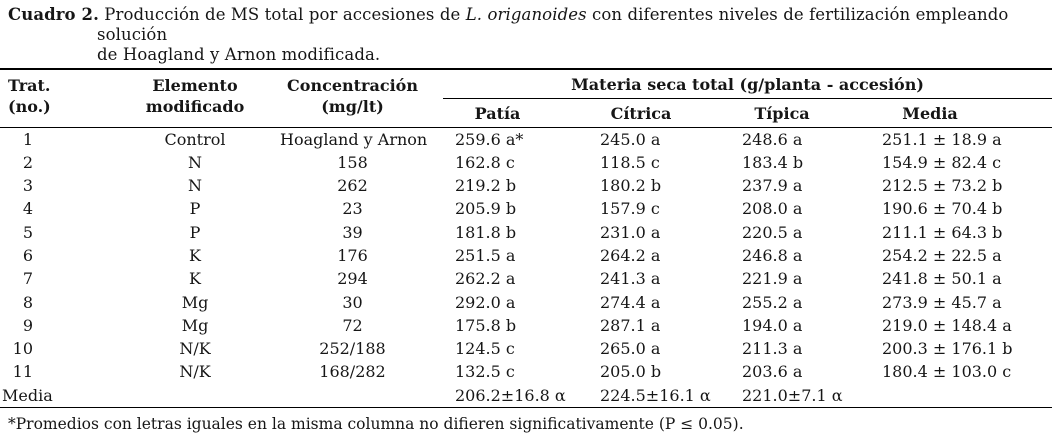 Image resolution: width=1052 pixels, height=433 pixels. Describe the element at coordinates (195, 106) in the screenshot. I see `header-elemento-line2: modificado` at that location.